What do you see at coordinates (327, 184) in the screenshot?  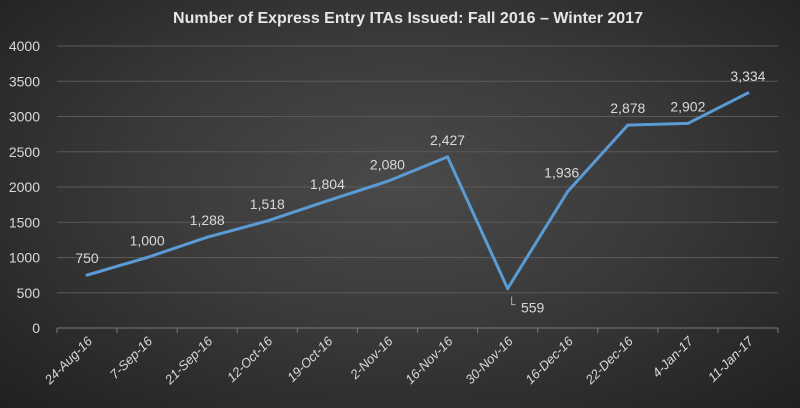 I see `data-label: 1,804` at bounding box center [327, 184].